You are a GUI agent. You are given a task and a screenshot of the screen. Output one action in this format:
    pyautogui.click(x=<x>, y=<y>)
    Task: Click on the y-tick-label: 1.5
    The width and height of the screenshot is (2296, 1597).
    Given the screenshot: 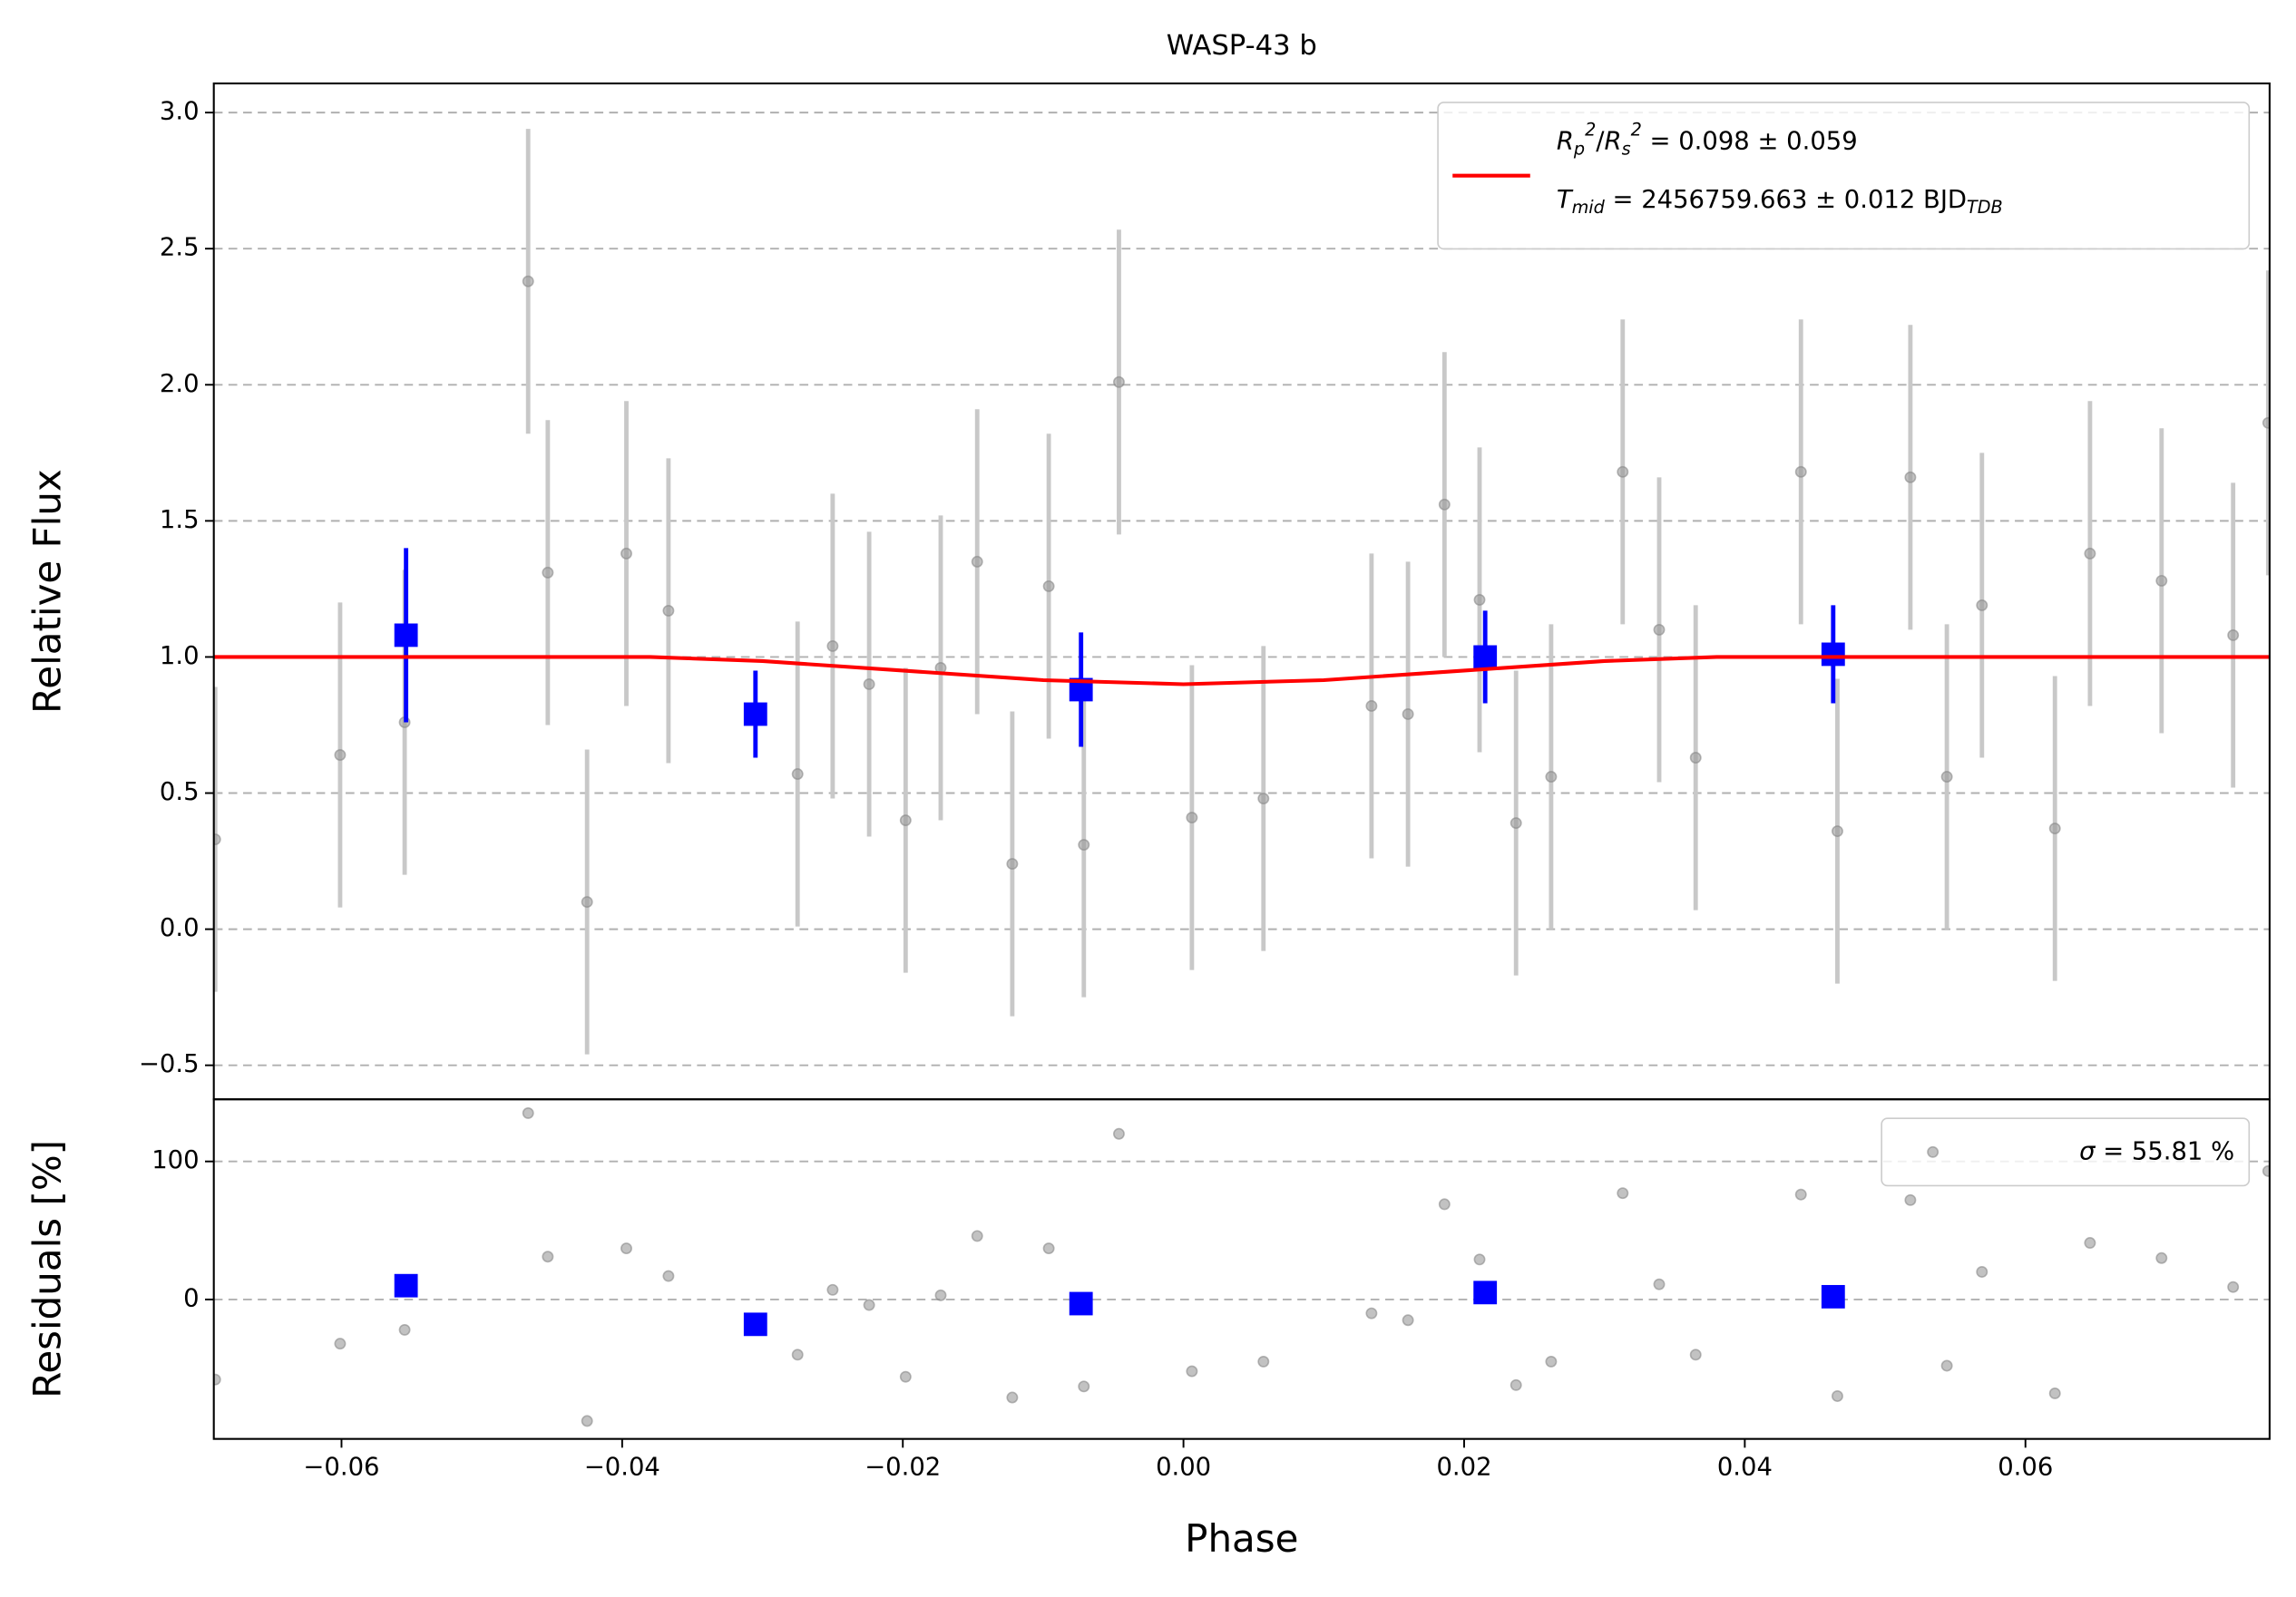 What is the action you would take?
    pyautogui.click(x=180, y=520)
    